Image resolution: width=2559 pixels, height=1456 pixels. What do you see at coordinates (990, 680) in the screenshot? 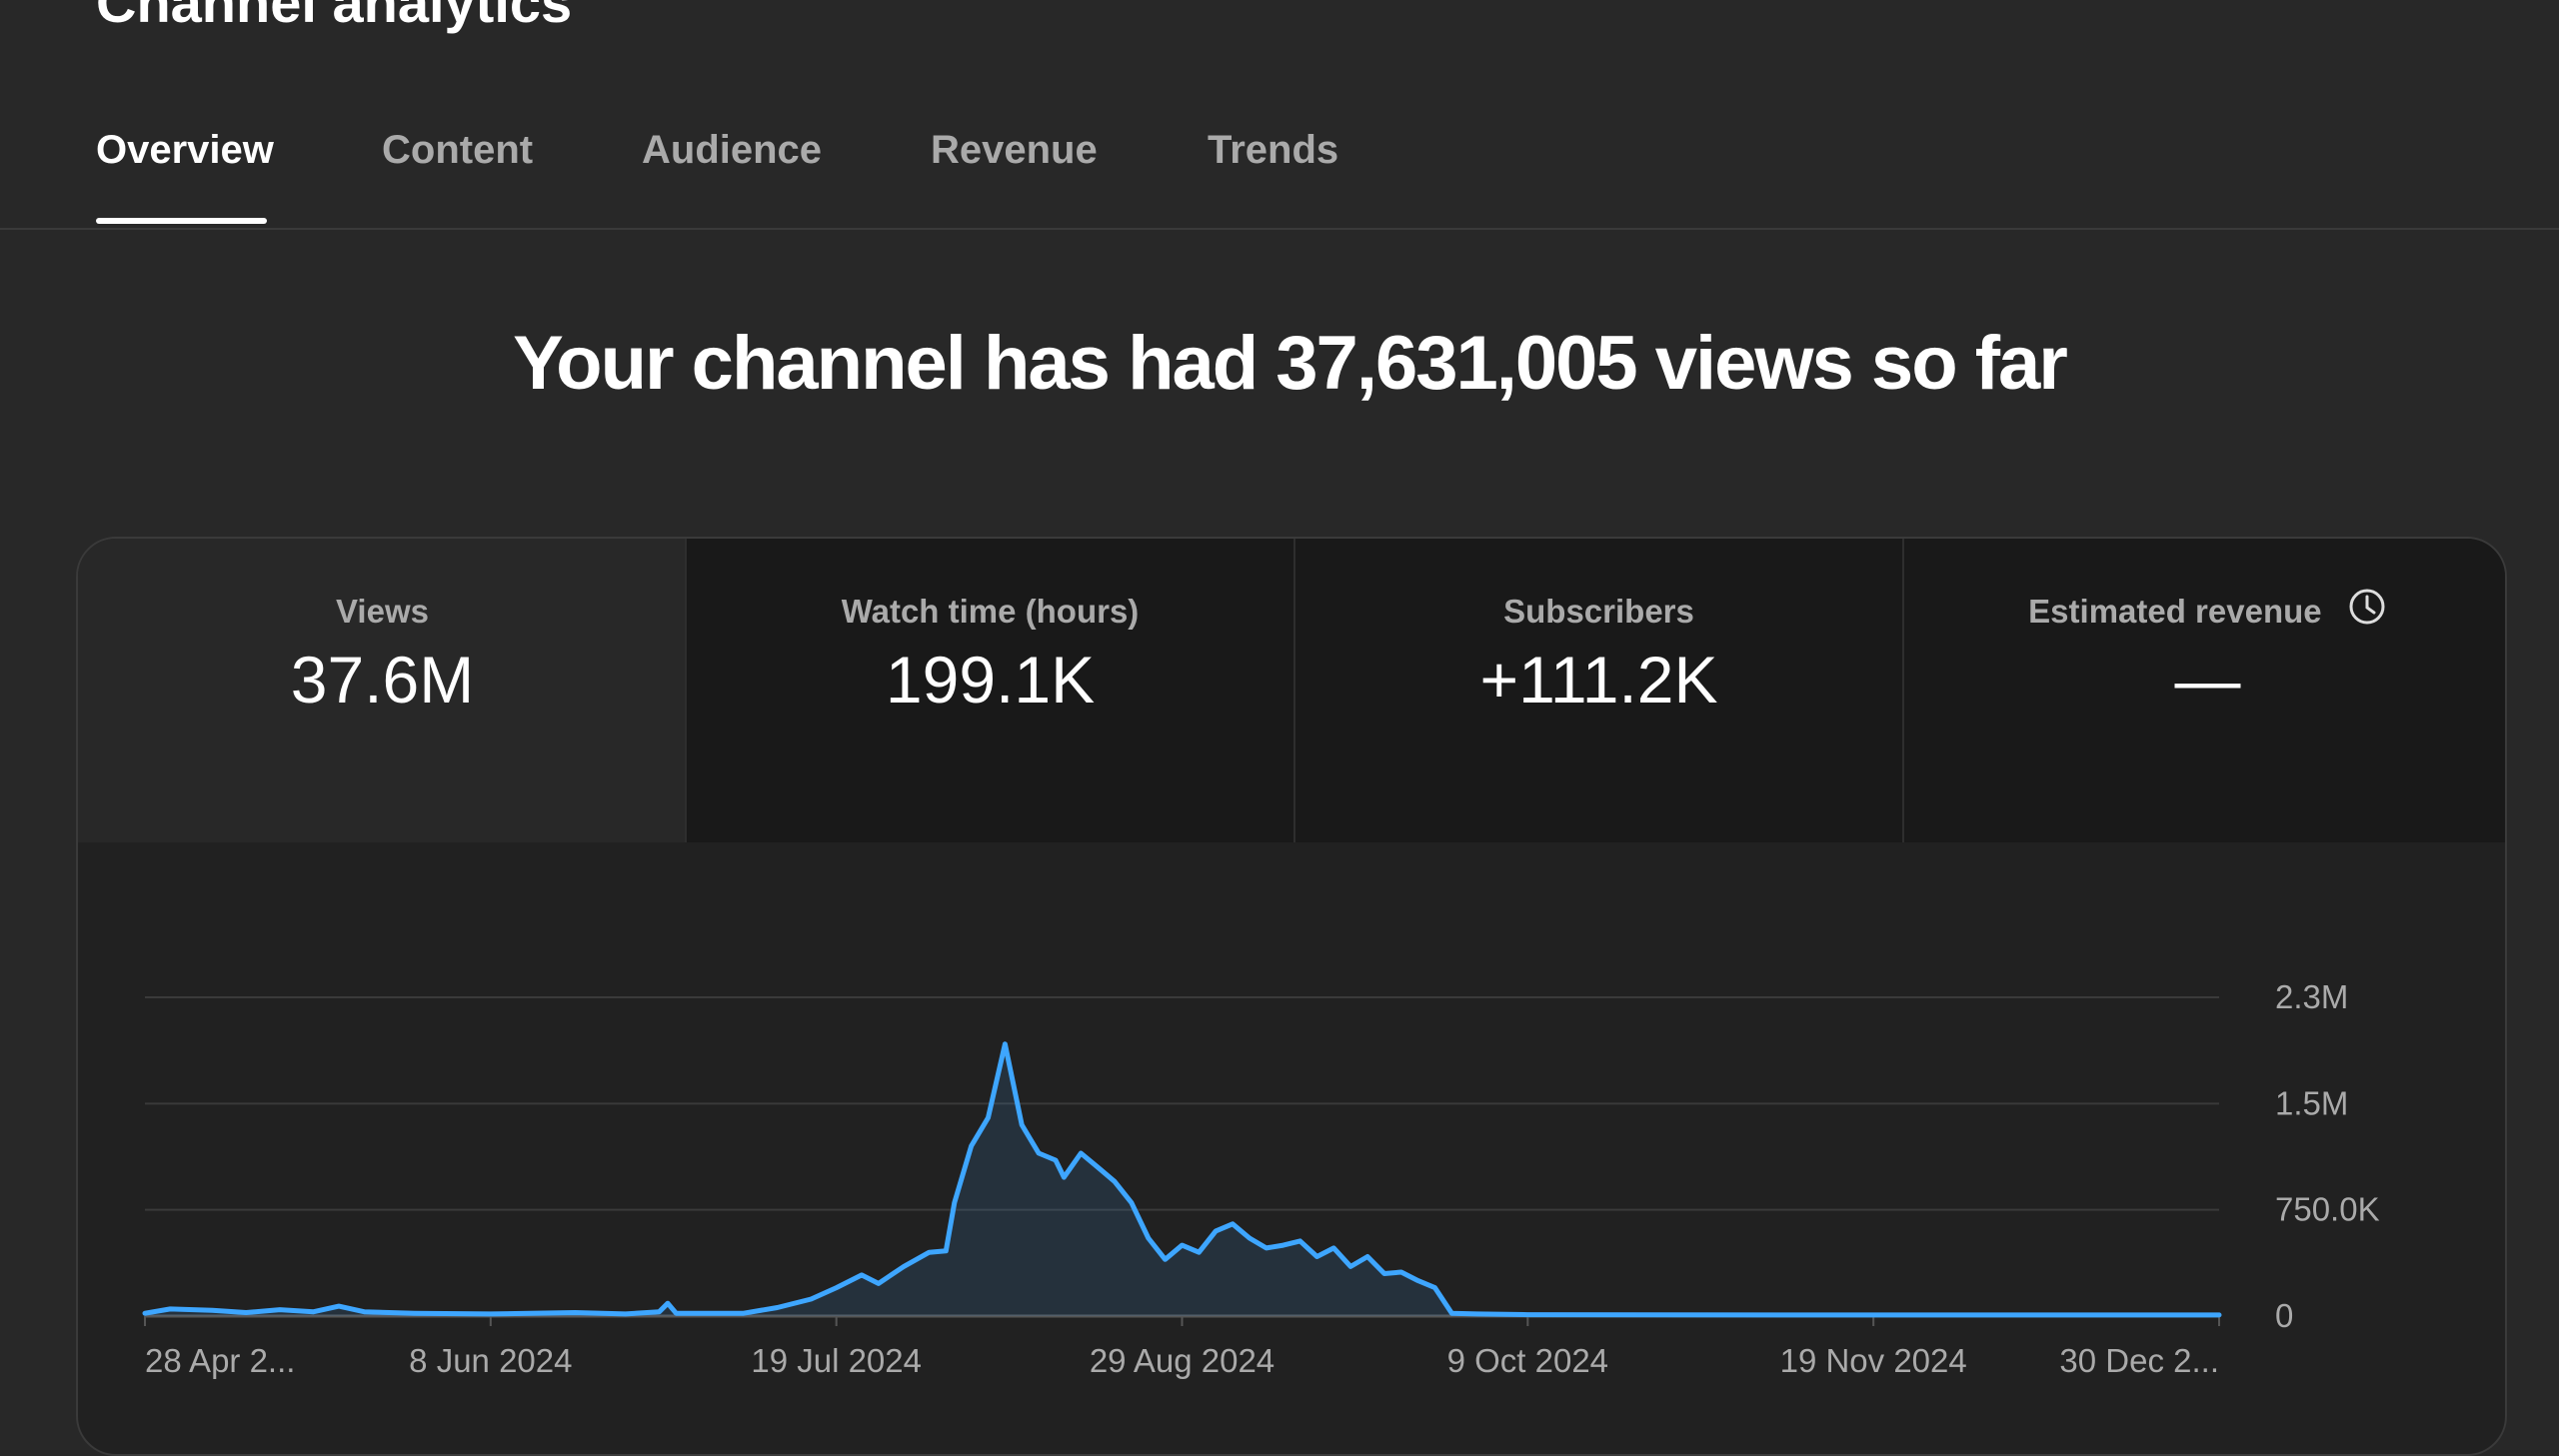
I see `metric-value: 199.1K` at bounding box center [990, 680].